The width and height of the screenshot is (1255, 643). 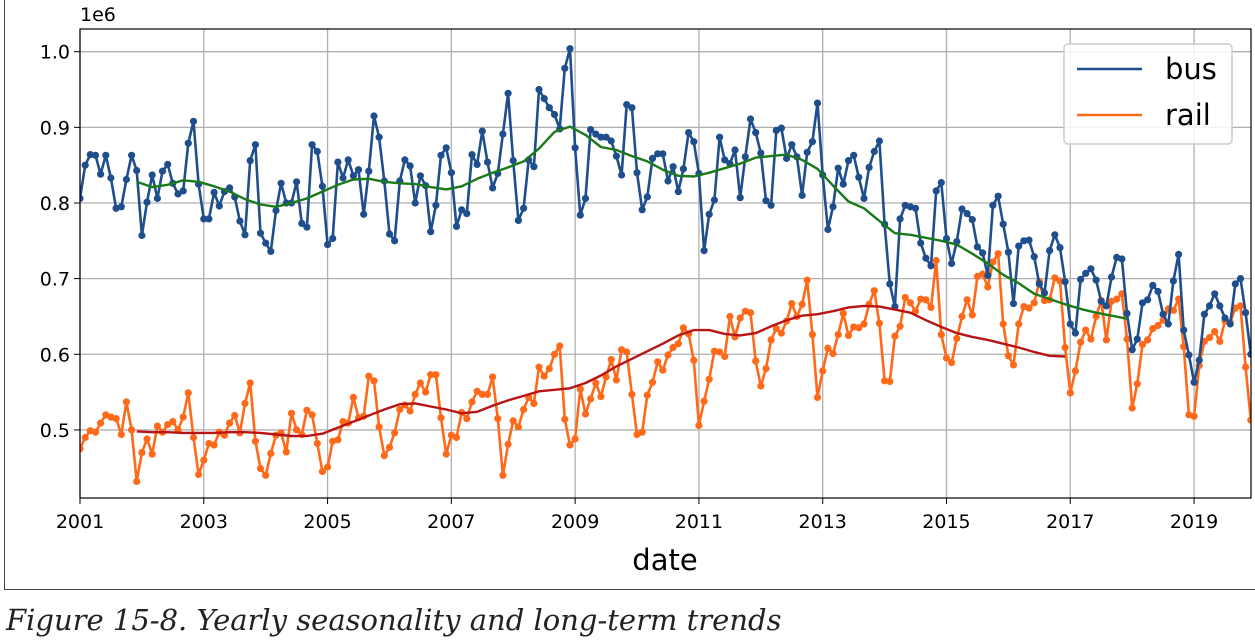 What do you see at coordinates (55, 431) in the screenshot?
I see `y-tick-label: 0.5` at bounding box center [55, 431].